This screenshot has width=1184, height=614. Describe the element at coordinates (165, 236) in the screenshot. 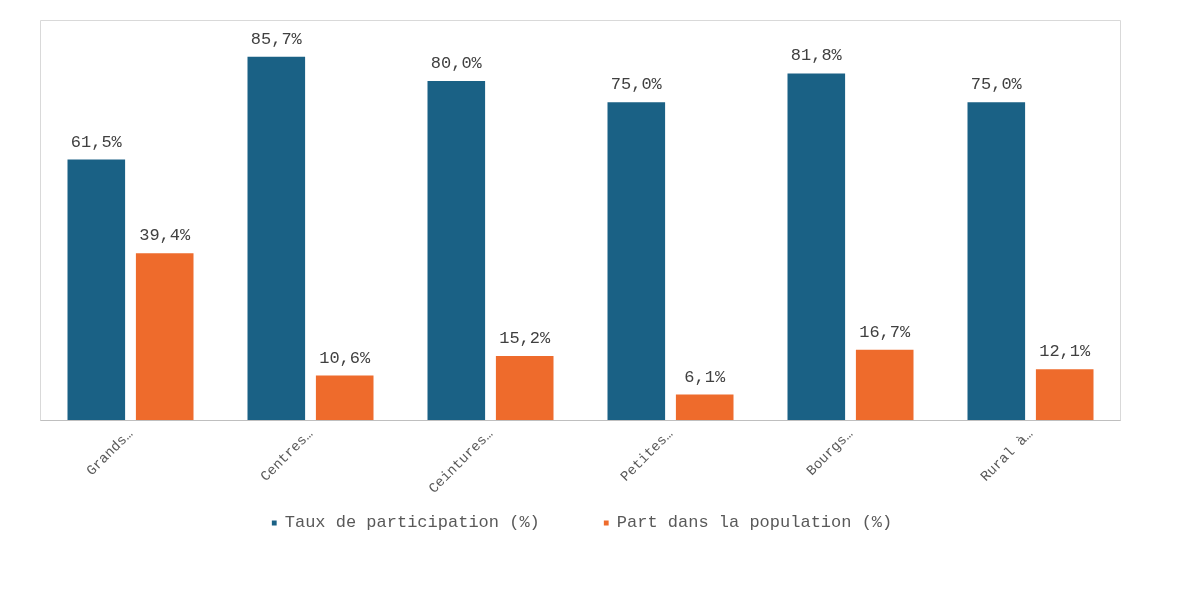

I see `data-label: 39,4%` at that location.